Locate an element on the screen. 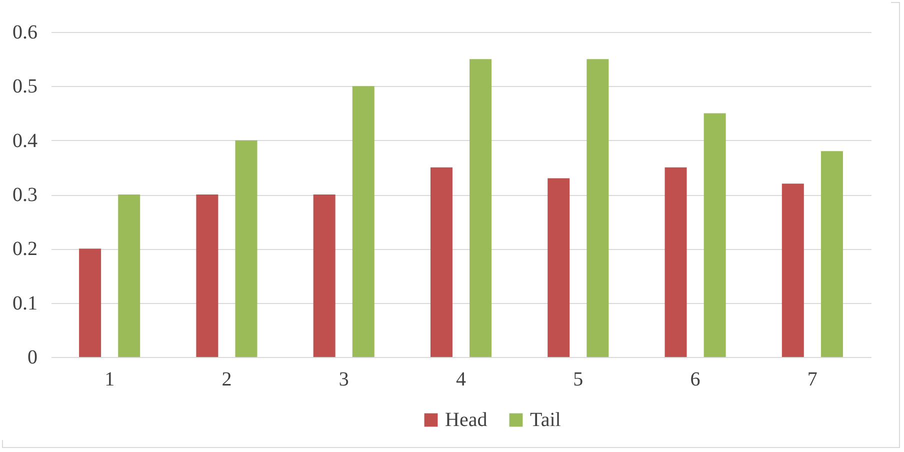 This screenshot has height=452, width=904. x-tick-label: 5 is located at coordinates (578, 379).